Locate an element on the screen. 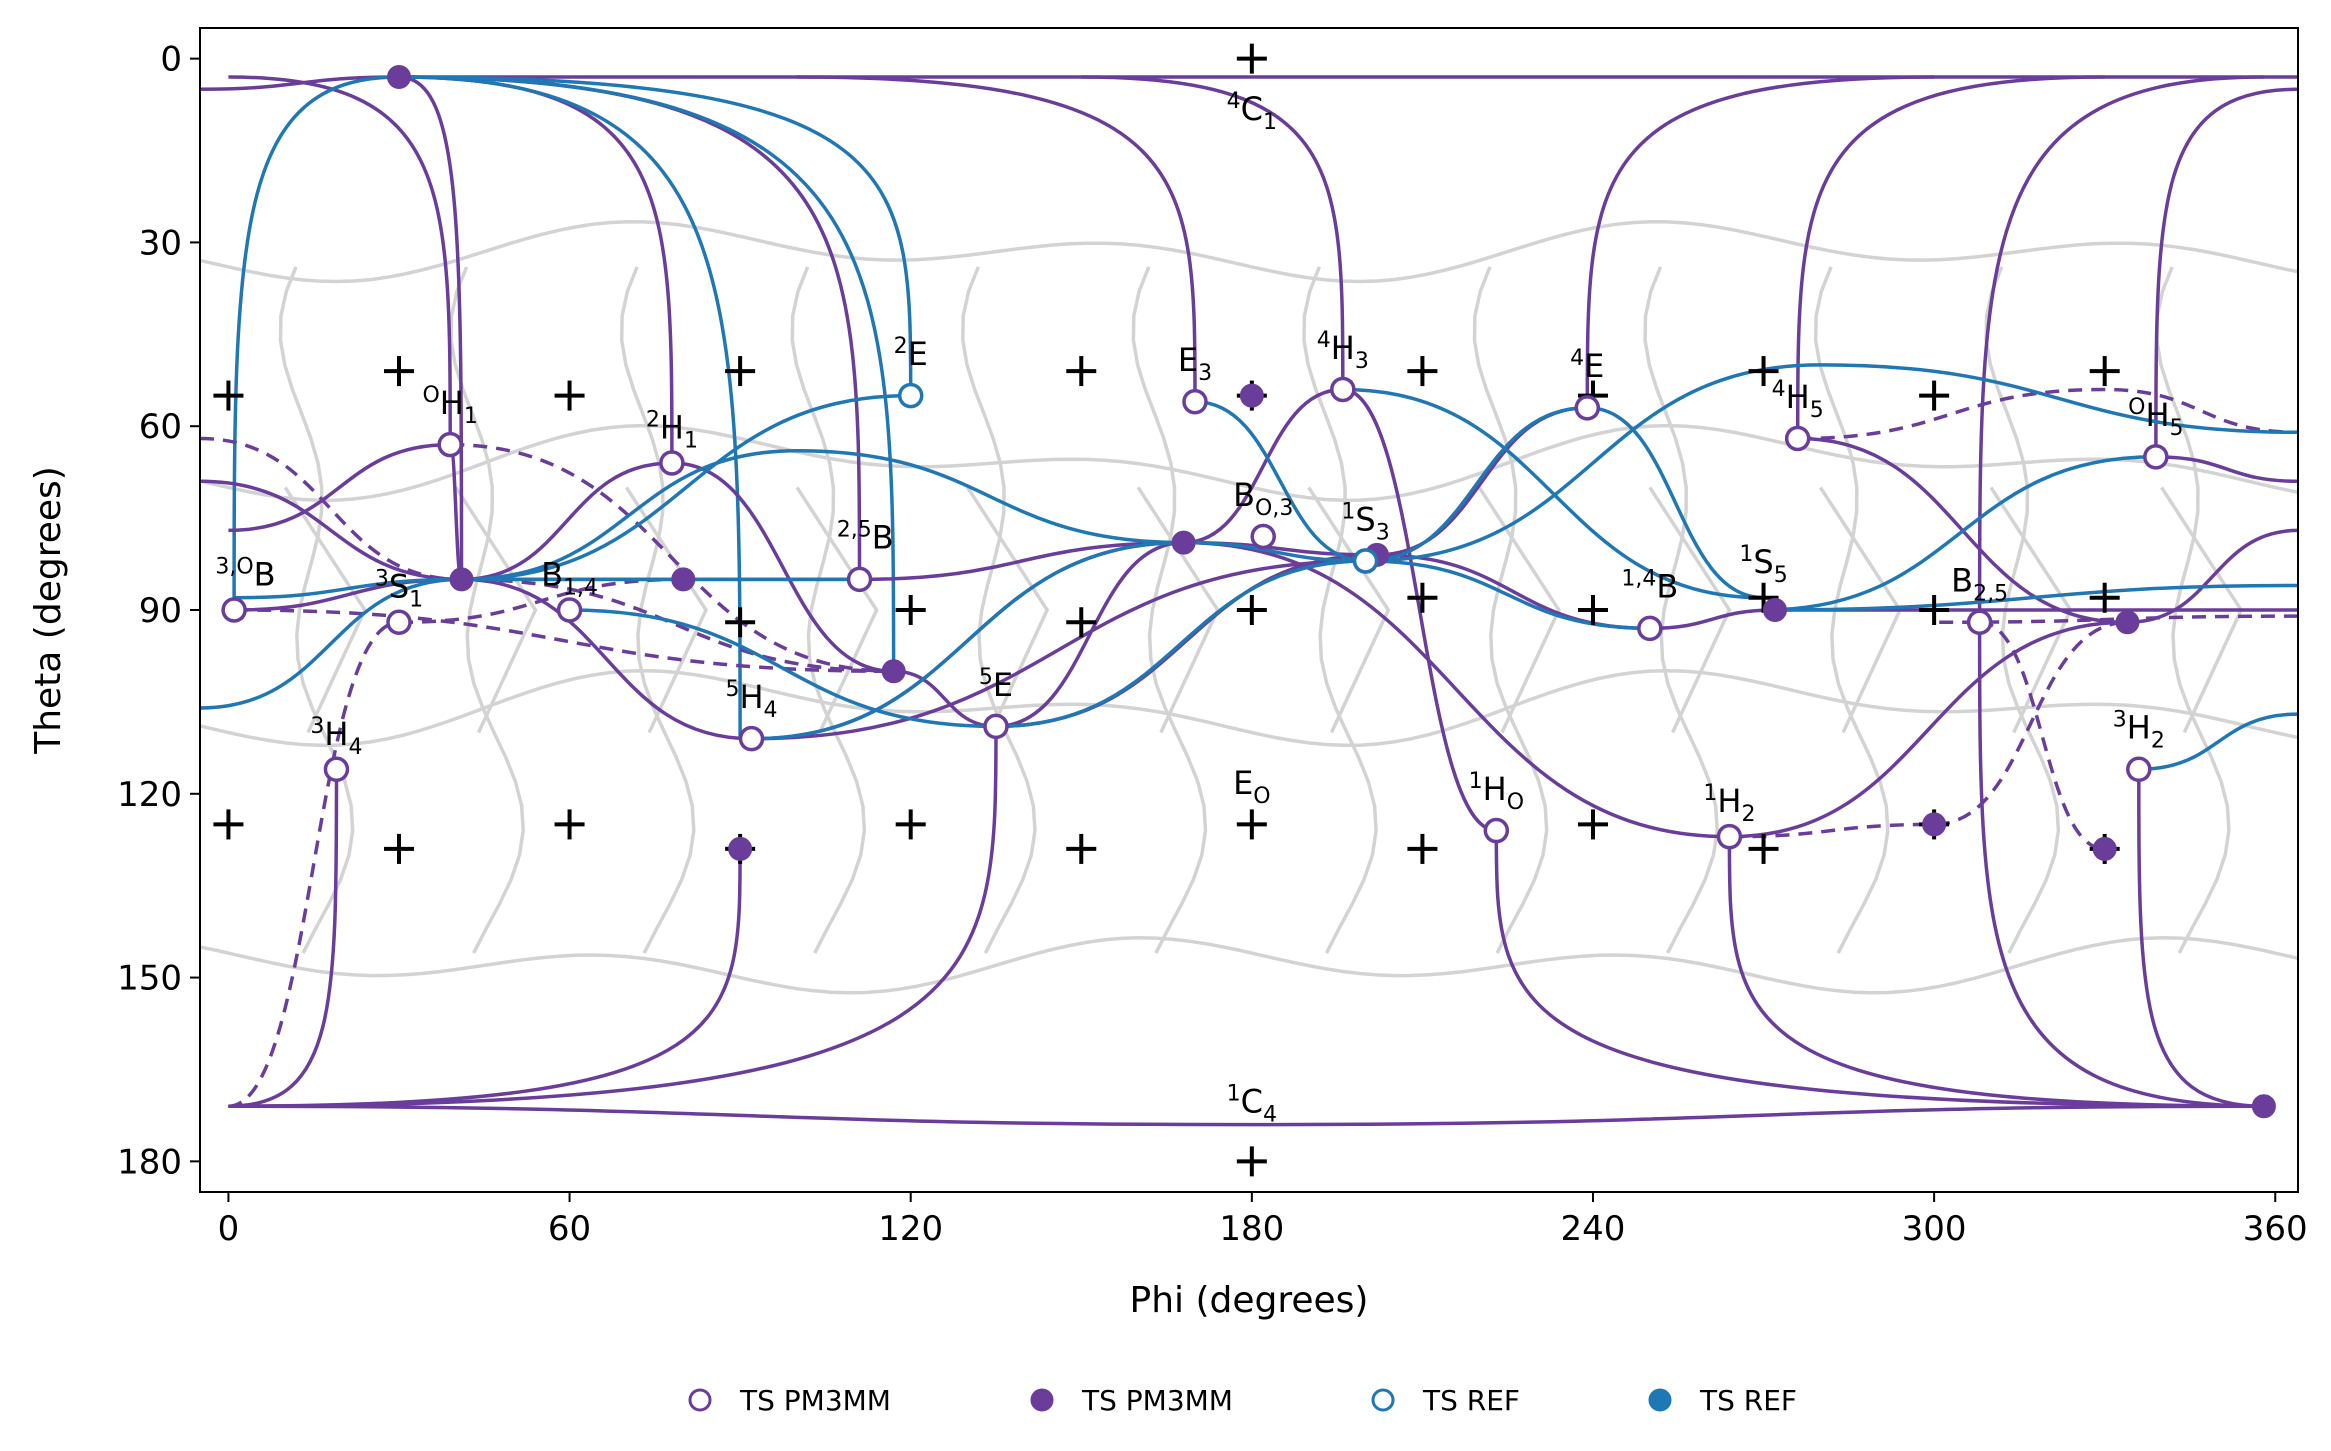 This screenshot has width=2331, height=1451. pucker-label: EO is located at coordinates (1252, 786).